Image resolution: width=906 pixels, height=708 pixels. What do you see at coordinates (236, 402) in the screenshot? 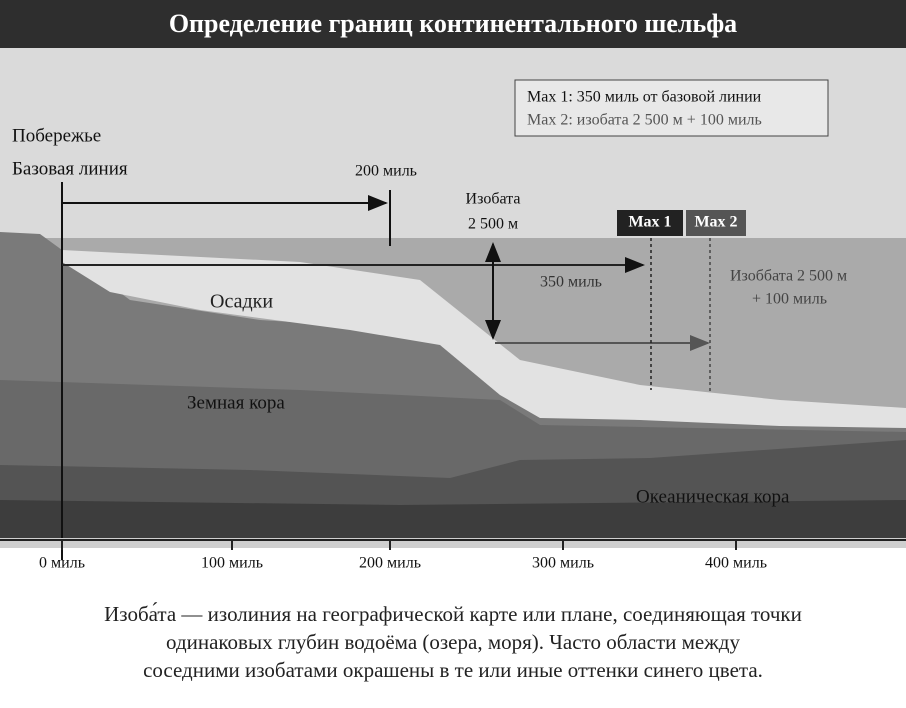
I see `crust-label: Земная кора` at bounding box center [236, 402].